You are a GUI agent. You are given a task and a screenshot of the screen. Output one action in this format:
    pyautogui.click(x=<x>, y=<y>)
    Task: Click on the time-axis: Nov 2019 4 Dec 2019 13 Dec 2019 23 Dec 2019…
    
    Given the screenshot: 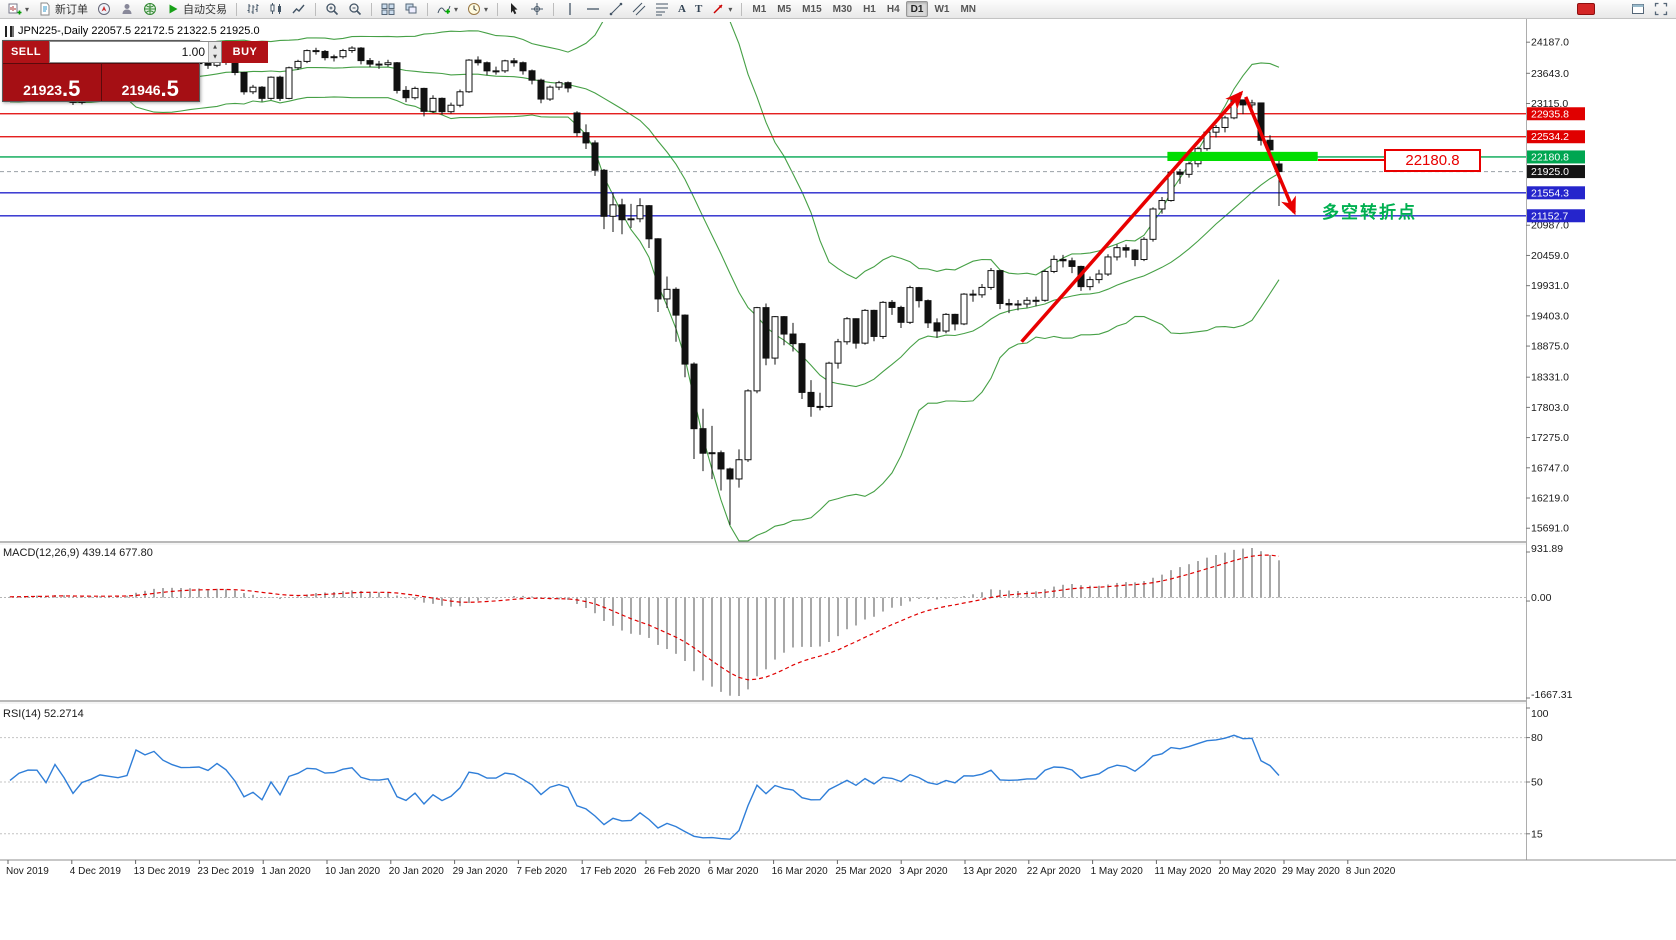 What is the action you would take?
    pyautogui.click(x=838, y=868)
    